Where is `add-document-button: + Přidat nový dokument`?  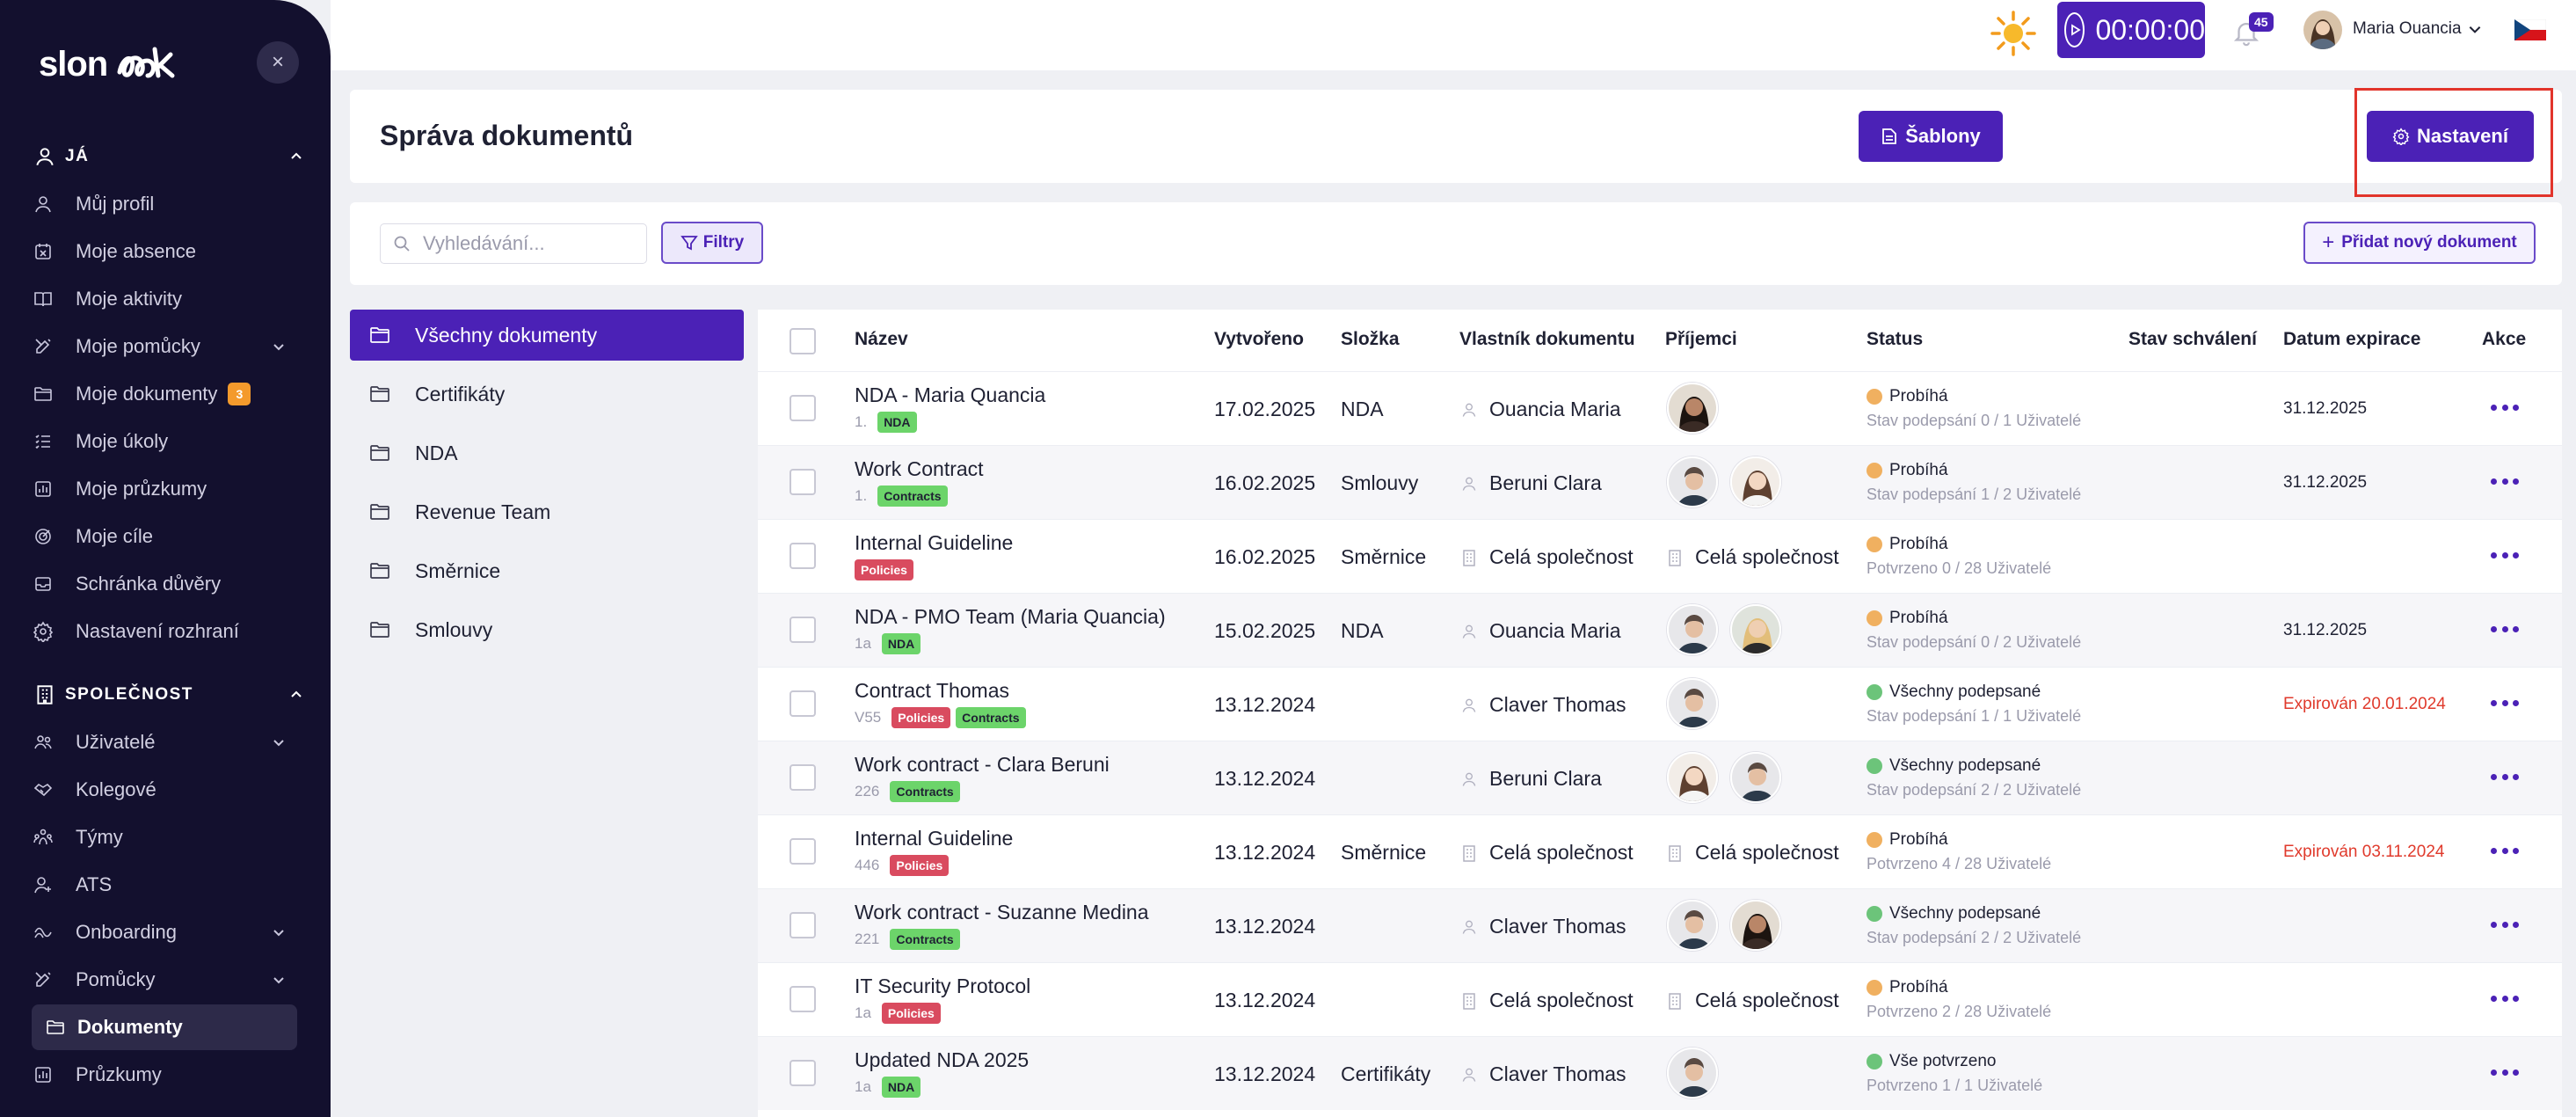
add-document-button: + Přidat nový dokument is located at coordinates (2419, 243).